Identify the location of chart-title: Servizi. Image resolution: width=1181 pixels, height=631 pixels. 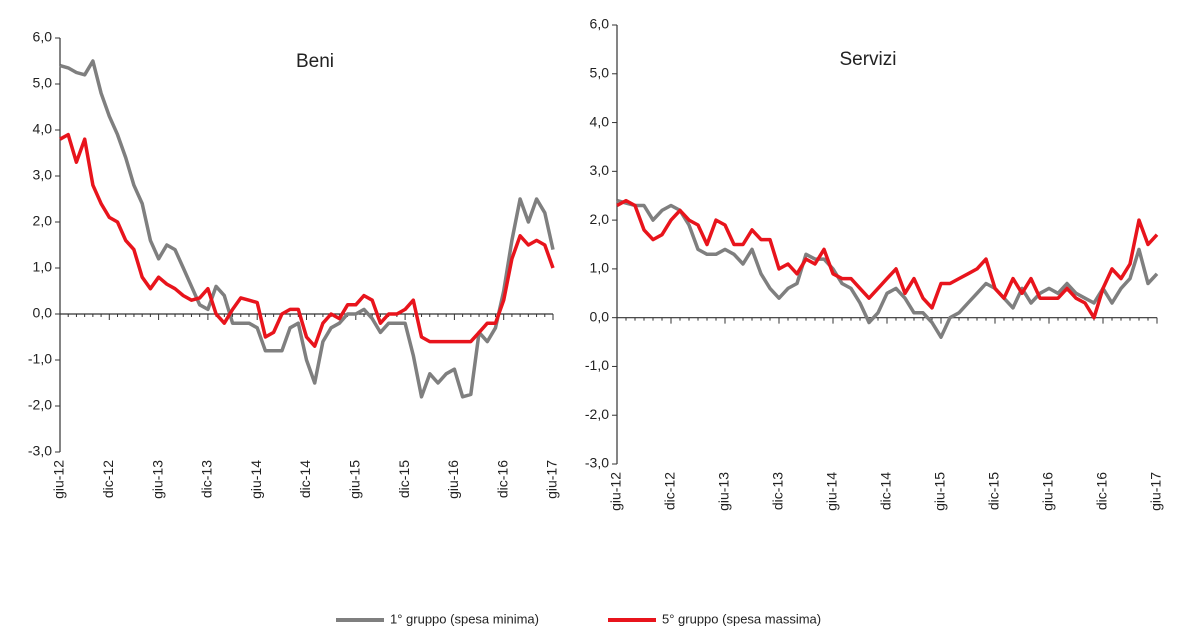
(867, 59).